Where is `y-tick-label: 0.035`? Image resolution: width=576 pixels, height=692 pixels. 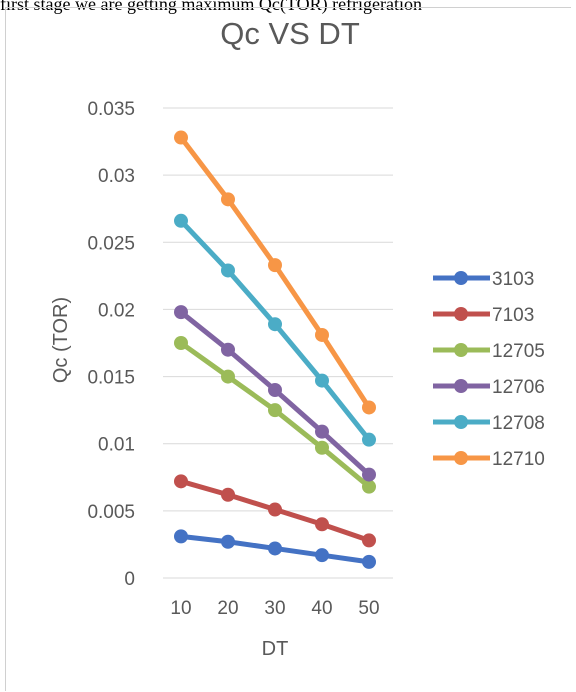
y-tick-label: 0.035 is located at coordinates (111, 109).